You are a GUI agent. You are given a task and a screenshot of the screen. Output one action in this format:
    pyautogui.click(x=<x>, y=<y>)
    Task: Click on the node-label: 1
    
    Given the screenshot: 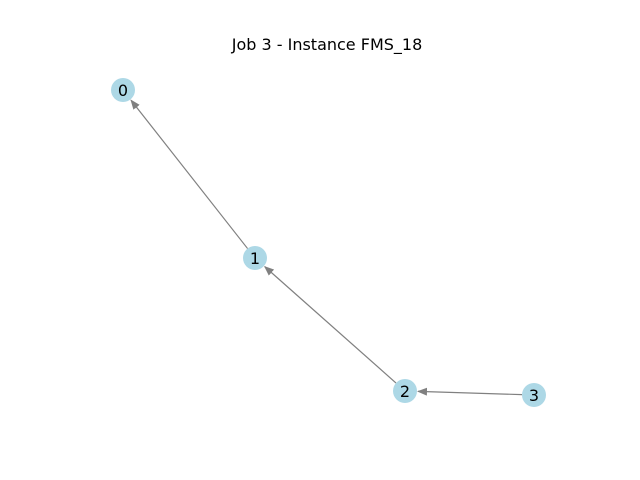 What is the action you would take?
    pyautogui.click(x=255, y=258)
    